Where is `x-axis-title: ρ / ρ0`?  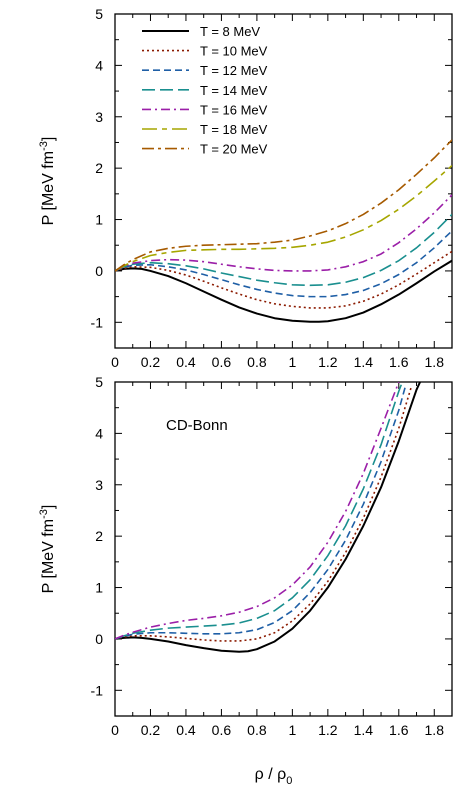 x-axis-title: ρ / ρ0 is located at coordinates (274, 776).